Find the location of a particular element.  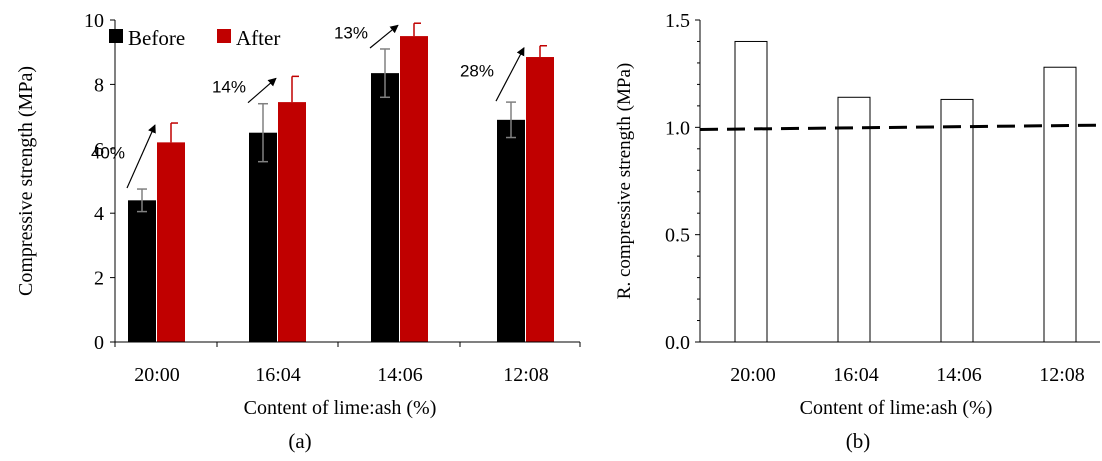

a-x-tick-label: 12:08 is located at coordinates (526, 375).